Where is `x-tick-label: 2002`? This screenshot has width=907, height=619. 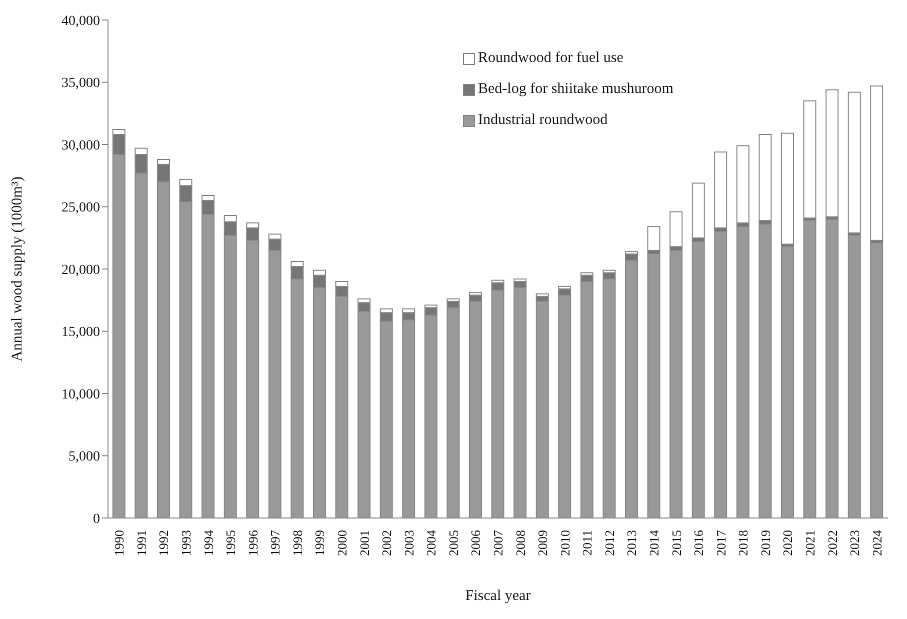
x-tick-label: 2002 is located at coordinates (386, 543).